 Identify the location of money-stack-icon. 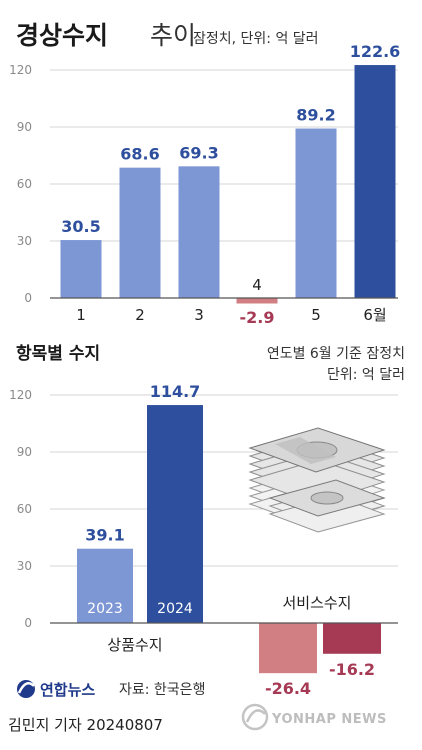
(317, 480).